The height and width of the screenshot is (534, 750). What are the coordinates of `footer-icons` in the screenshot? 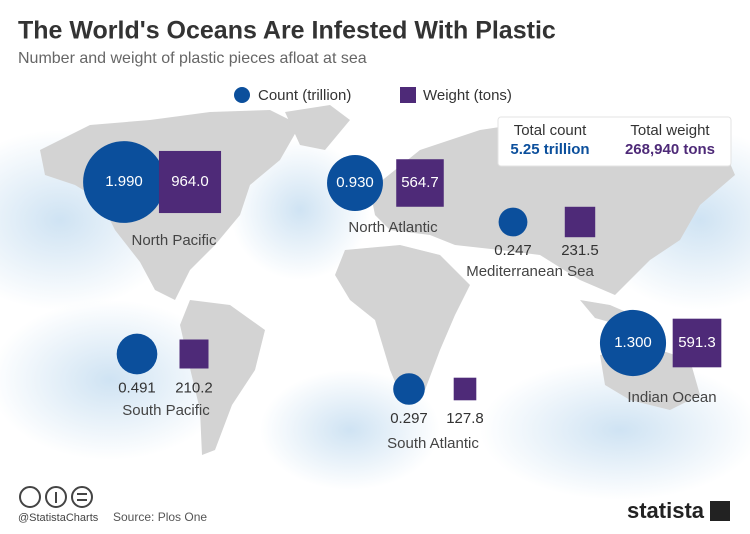 It's located at (56, 497).